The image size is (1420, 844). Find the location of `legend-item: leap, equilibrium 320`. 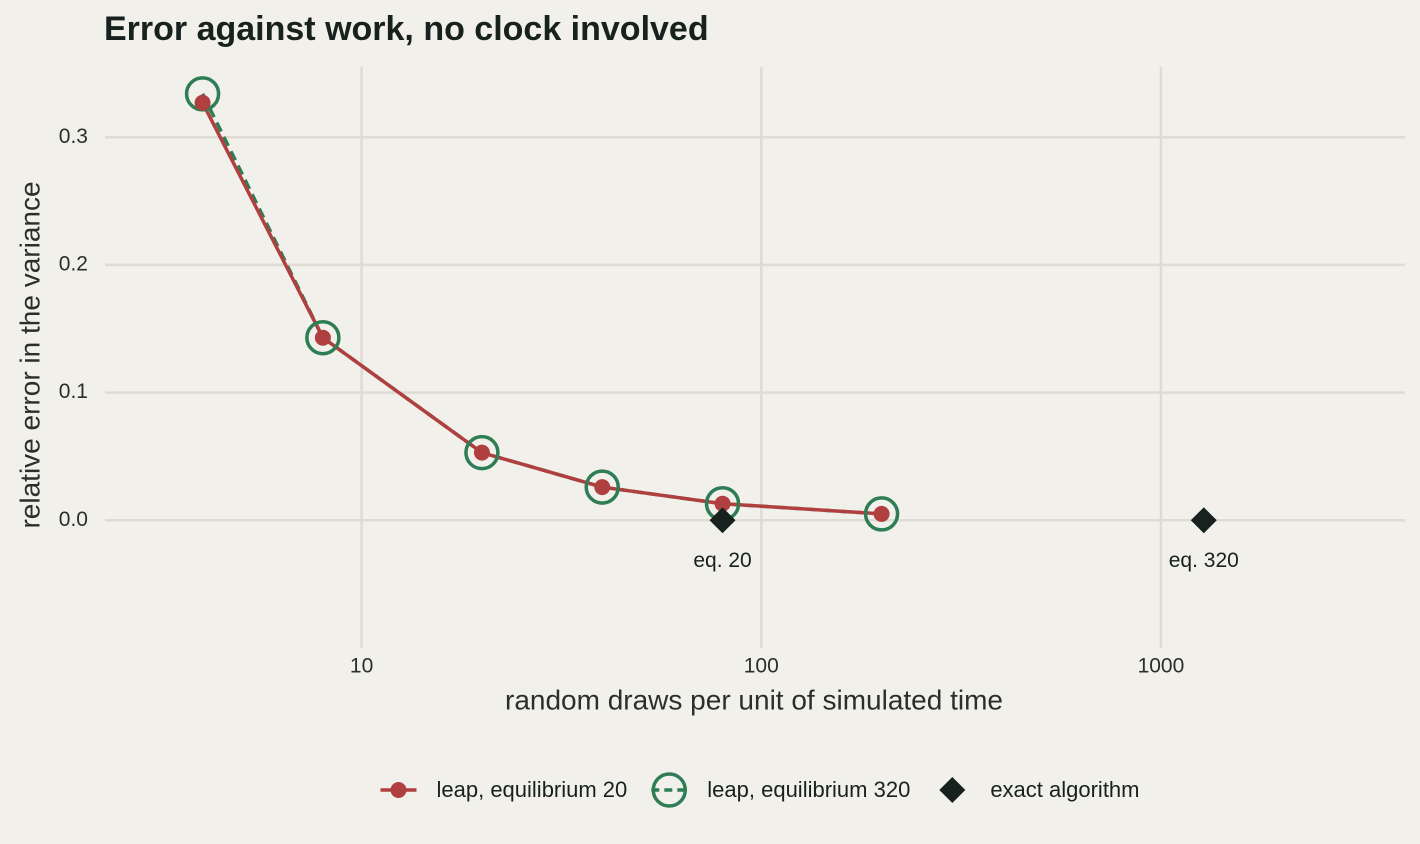

legend-item: leap, equilibrium 320 is located at coordinates (780, 790).